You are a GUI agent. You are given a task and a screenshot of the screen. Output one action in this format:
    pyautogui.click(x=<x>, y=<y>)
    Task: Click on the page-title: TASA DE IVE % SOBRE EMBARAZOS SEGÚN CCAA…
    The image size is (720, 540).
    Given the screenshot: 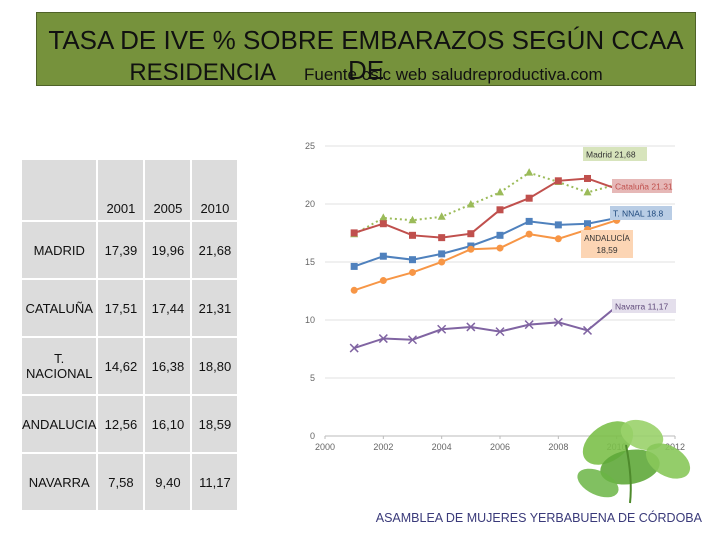 What is the action you would take?
    pyautogui.click(x=366, y=55)
    